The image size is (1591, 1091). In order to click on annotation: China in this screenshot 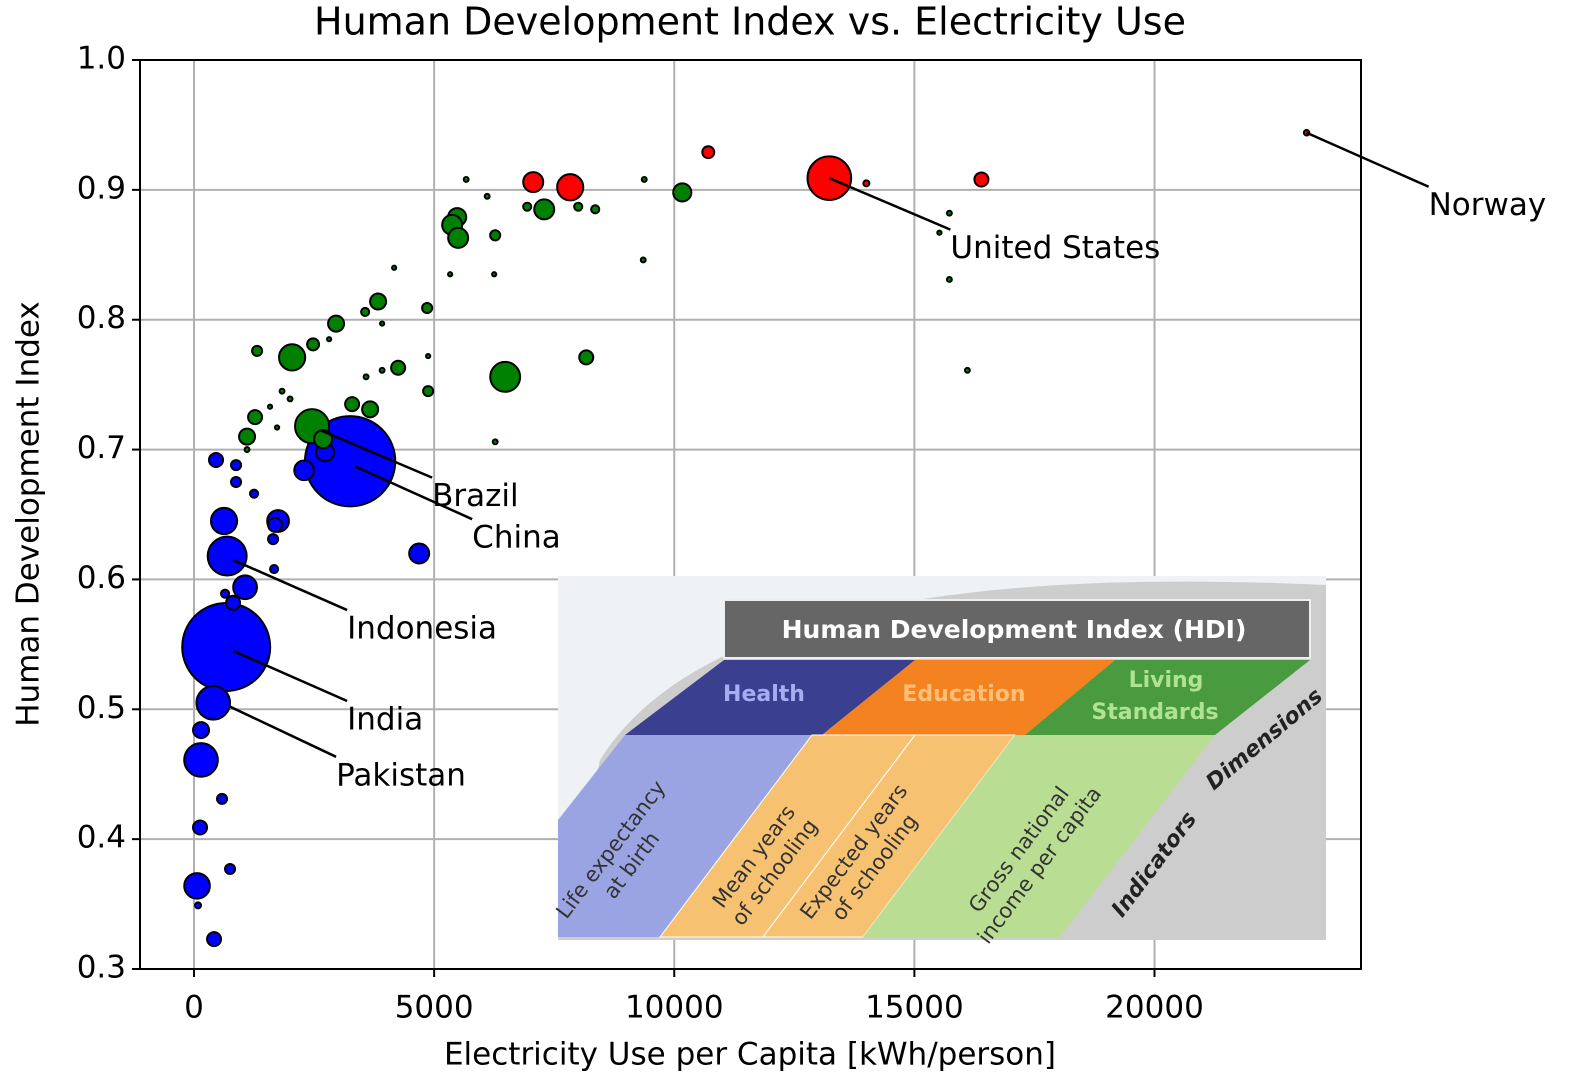, I will do `click(516, 538)`.